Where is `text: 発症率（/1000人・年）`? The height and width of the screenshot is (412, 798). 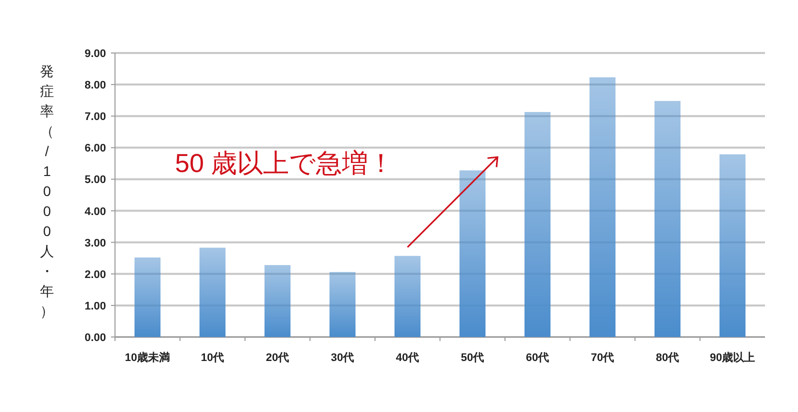
text: 発症率（/1000人・年） is located at coordinates (47, 191).